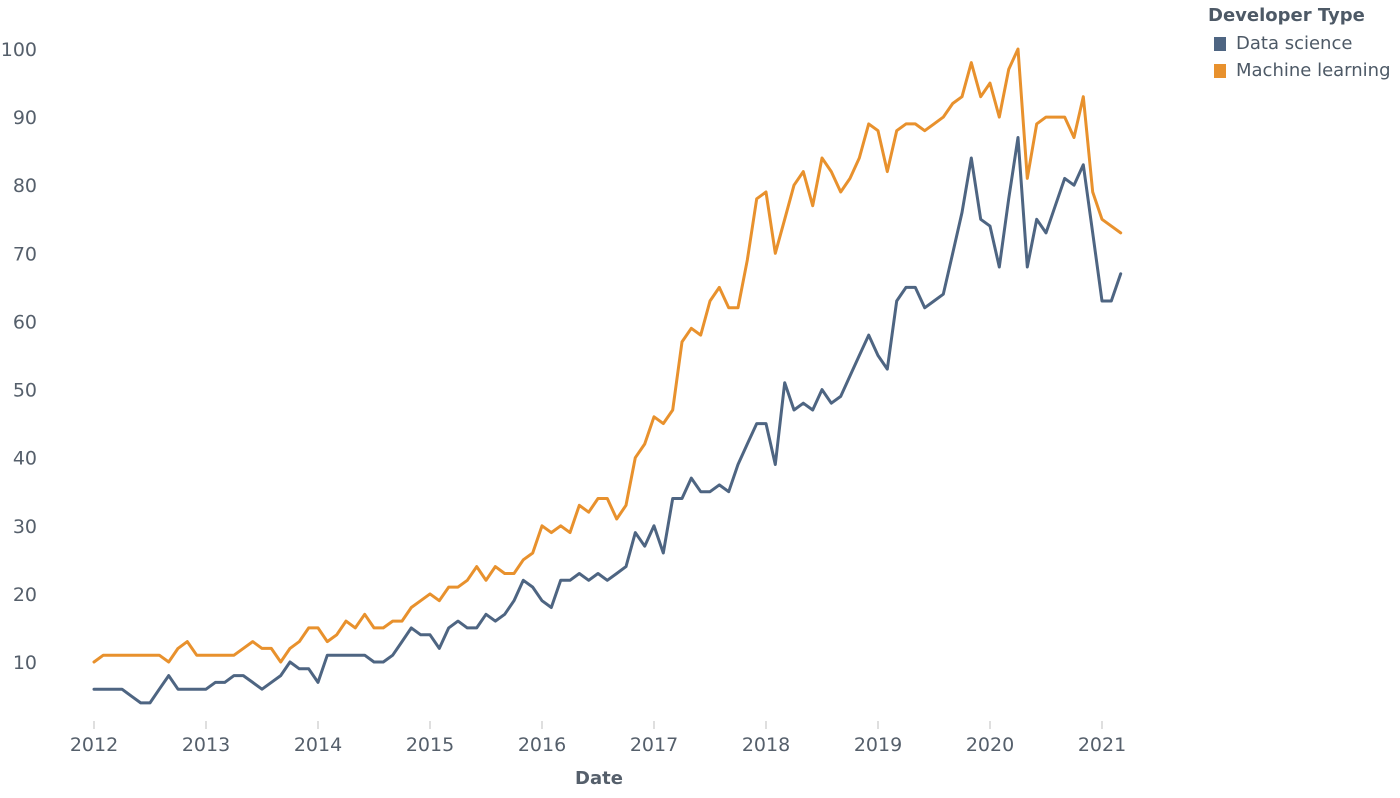 The image size is (1400, 798). What do you see at coordinates (1102, 745) in the screenshot?
I see `x-tick-label: 2021` at bounding box center [1102, 745].